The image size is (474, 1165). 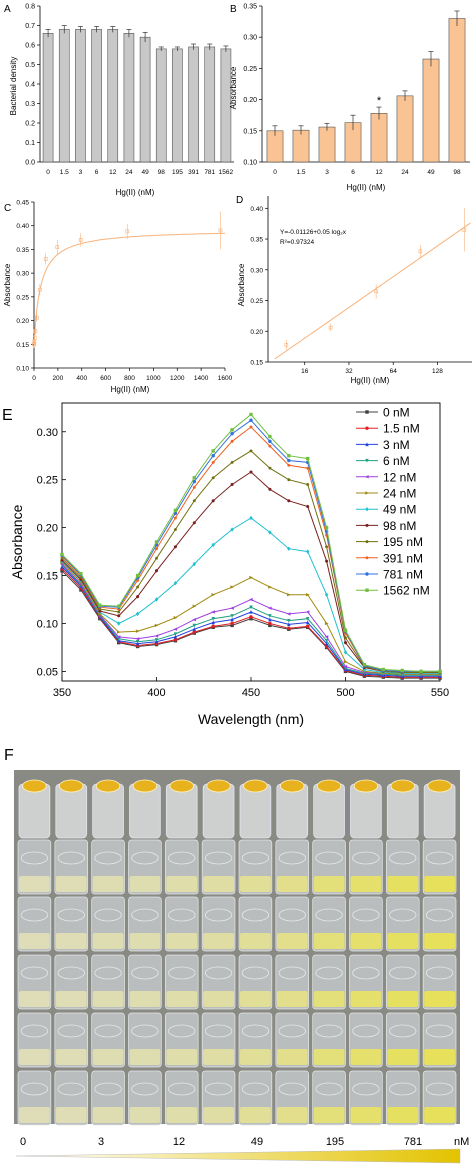 What do you see at coordinates (372, 284) in the screenshot?
I see `d-plot-group` at bounding box center [372, 284].